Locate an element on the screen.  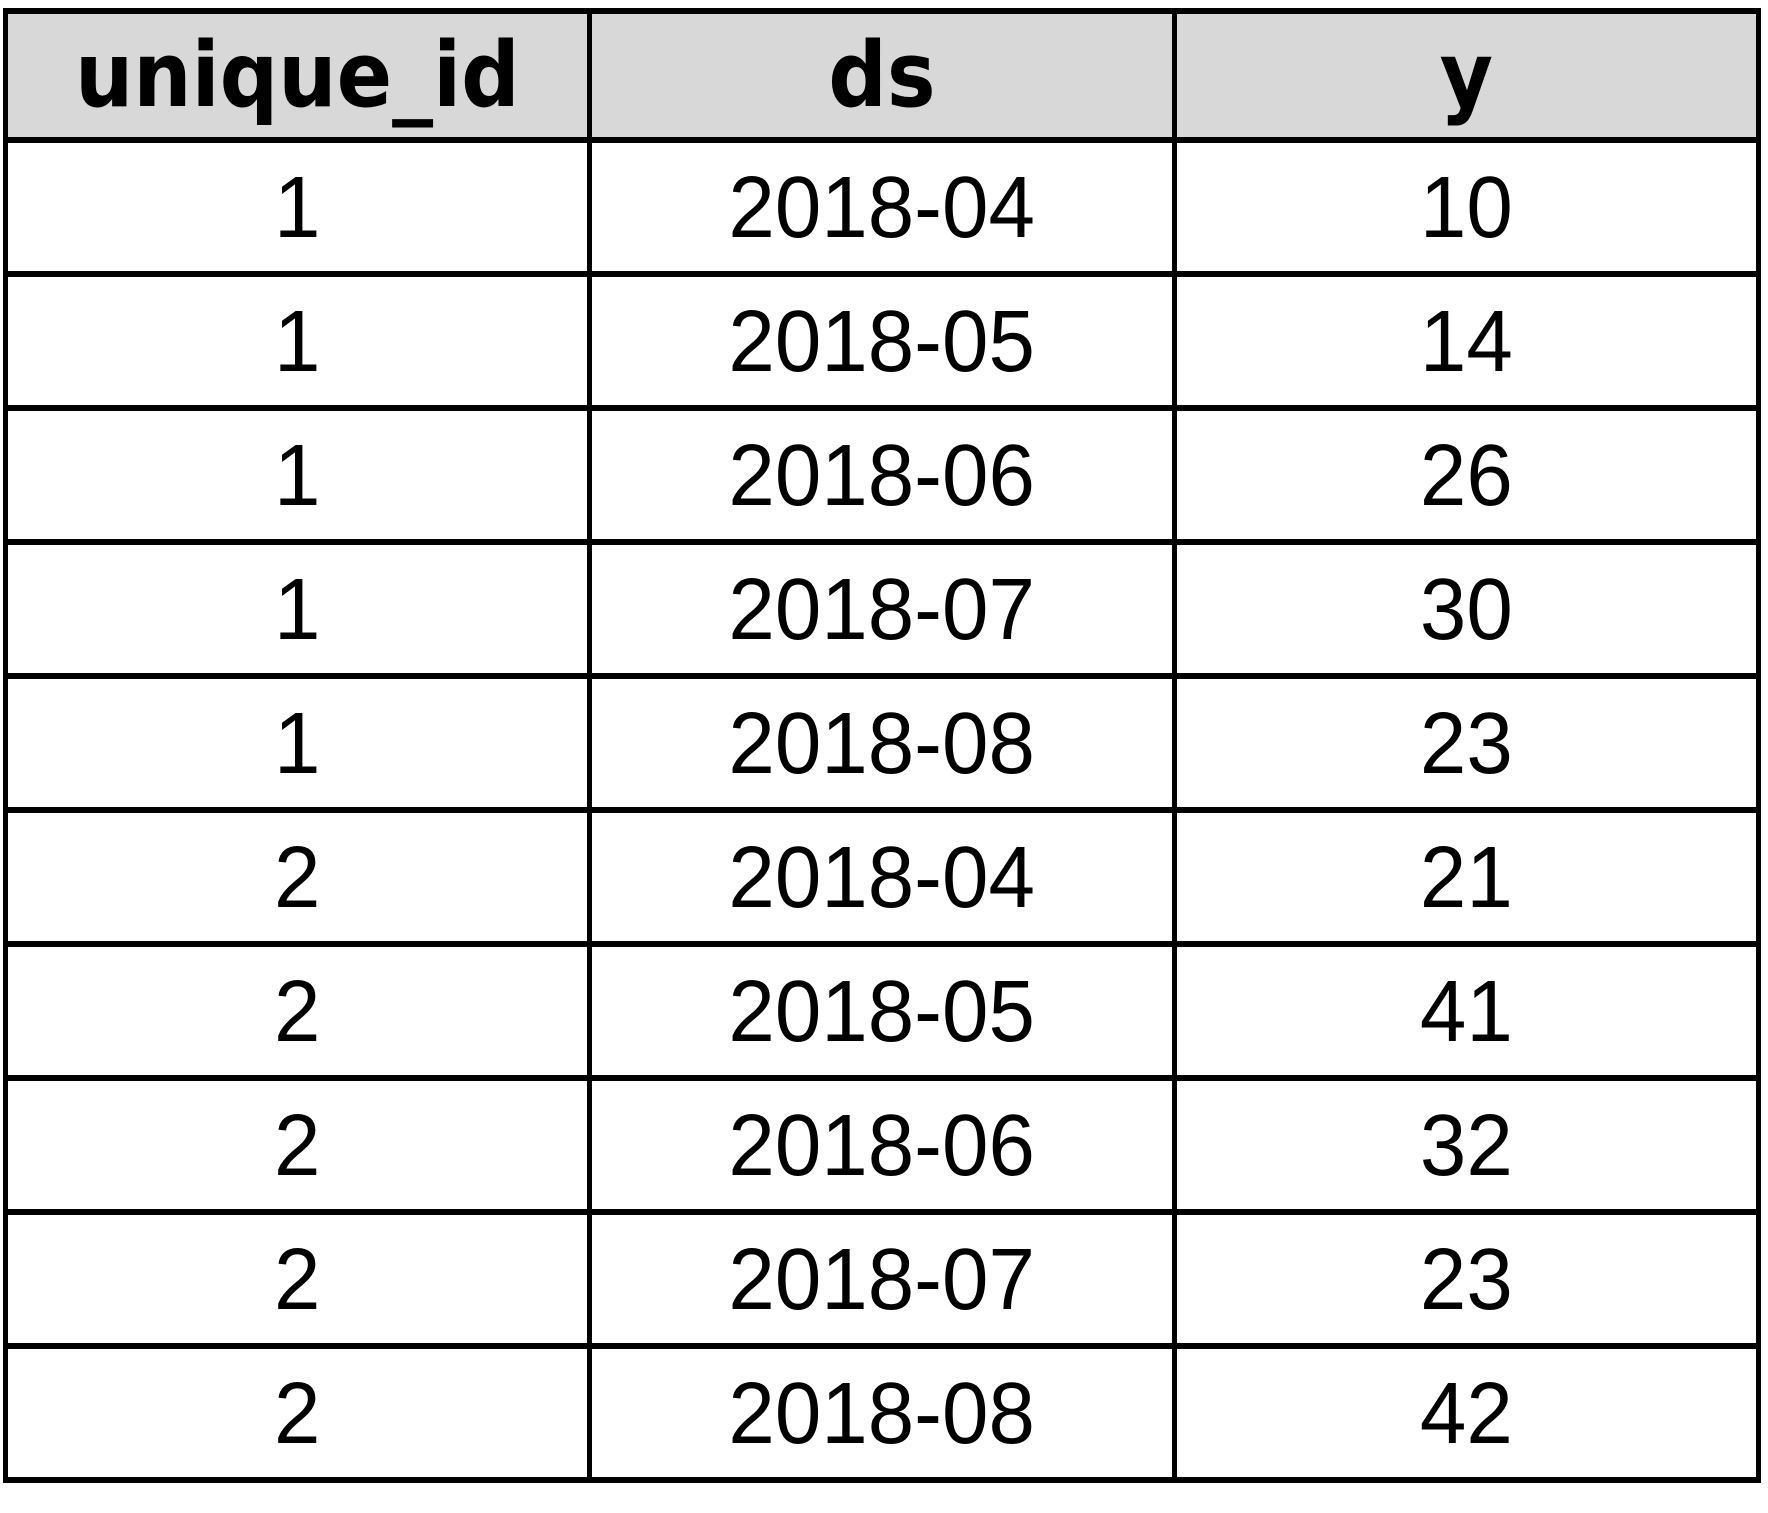
table-cell-value: 42 is located at coordinates (1466, 1413).